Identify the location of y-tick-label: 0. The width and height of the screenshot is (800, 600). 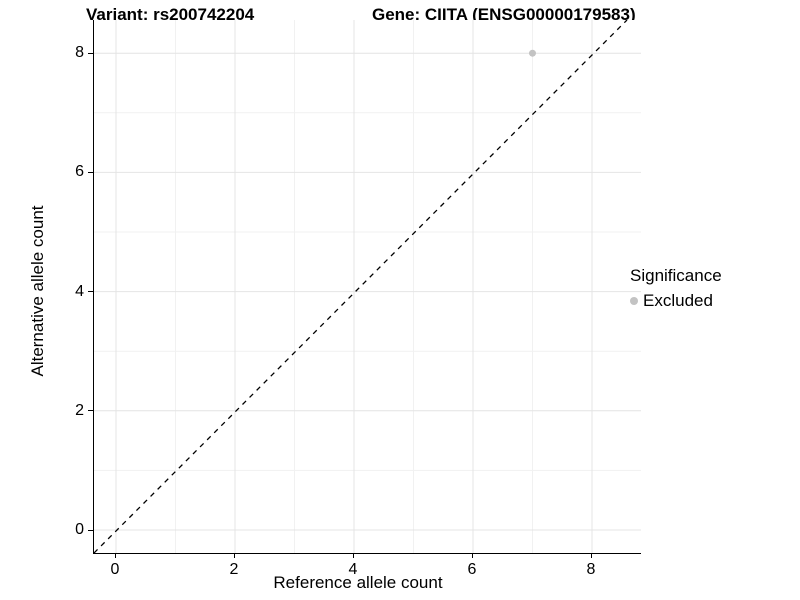
(79, 529).